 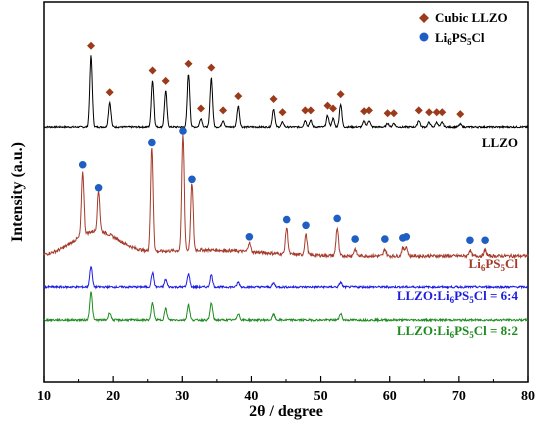 What do you see at coordinates (463, 28) in the screenshot?
I see `legend: Cubic LLZO Li6PS5Cl` at bounding box center [463, 28].